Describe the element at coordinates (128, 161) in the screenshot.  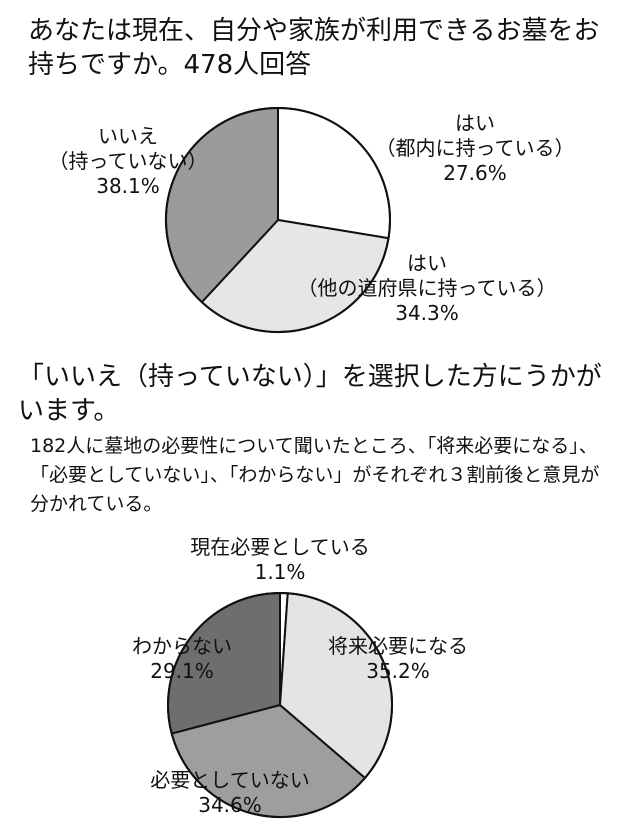
I see `chart1-label-no: いいえ （持っていない） 38.1%` at that location.